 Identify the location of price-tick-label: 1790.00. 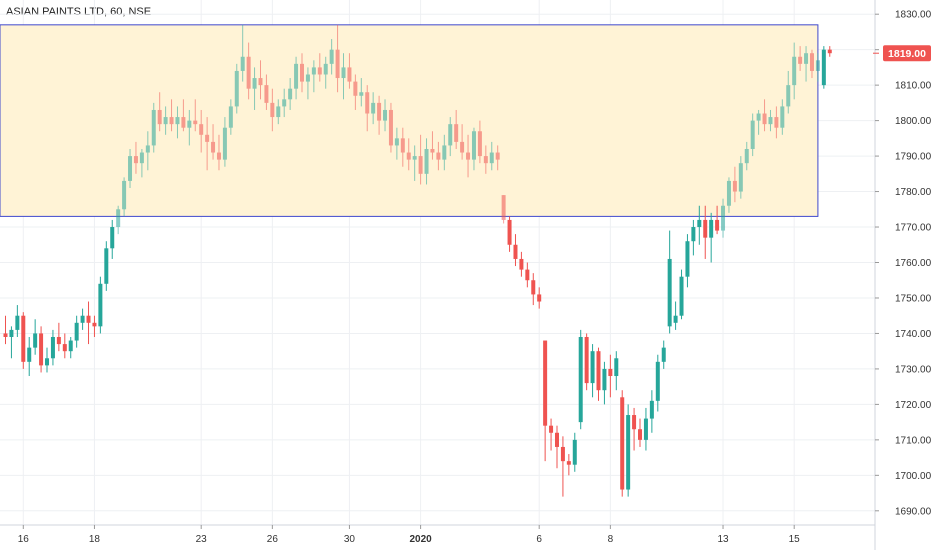
(913, 157).